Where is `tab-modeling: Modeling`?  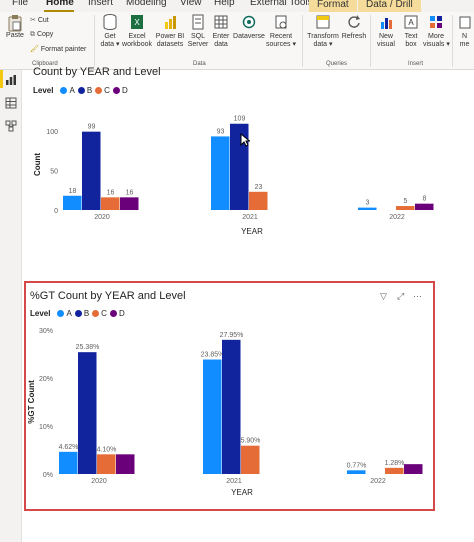
tab-modeling: Modeling is located at coordinates (146, 4).